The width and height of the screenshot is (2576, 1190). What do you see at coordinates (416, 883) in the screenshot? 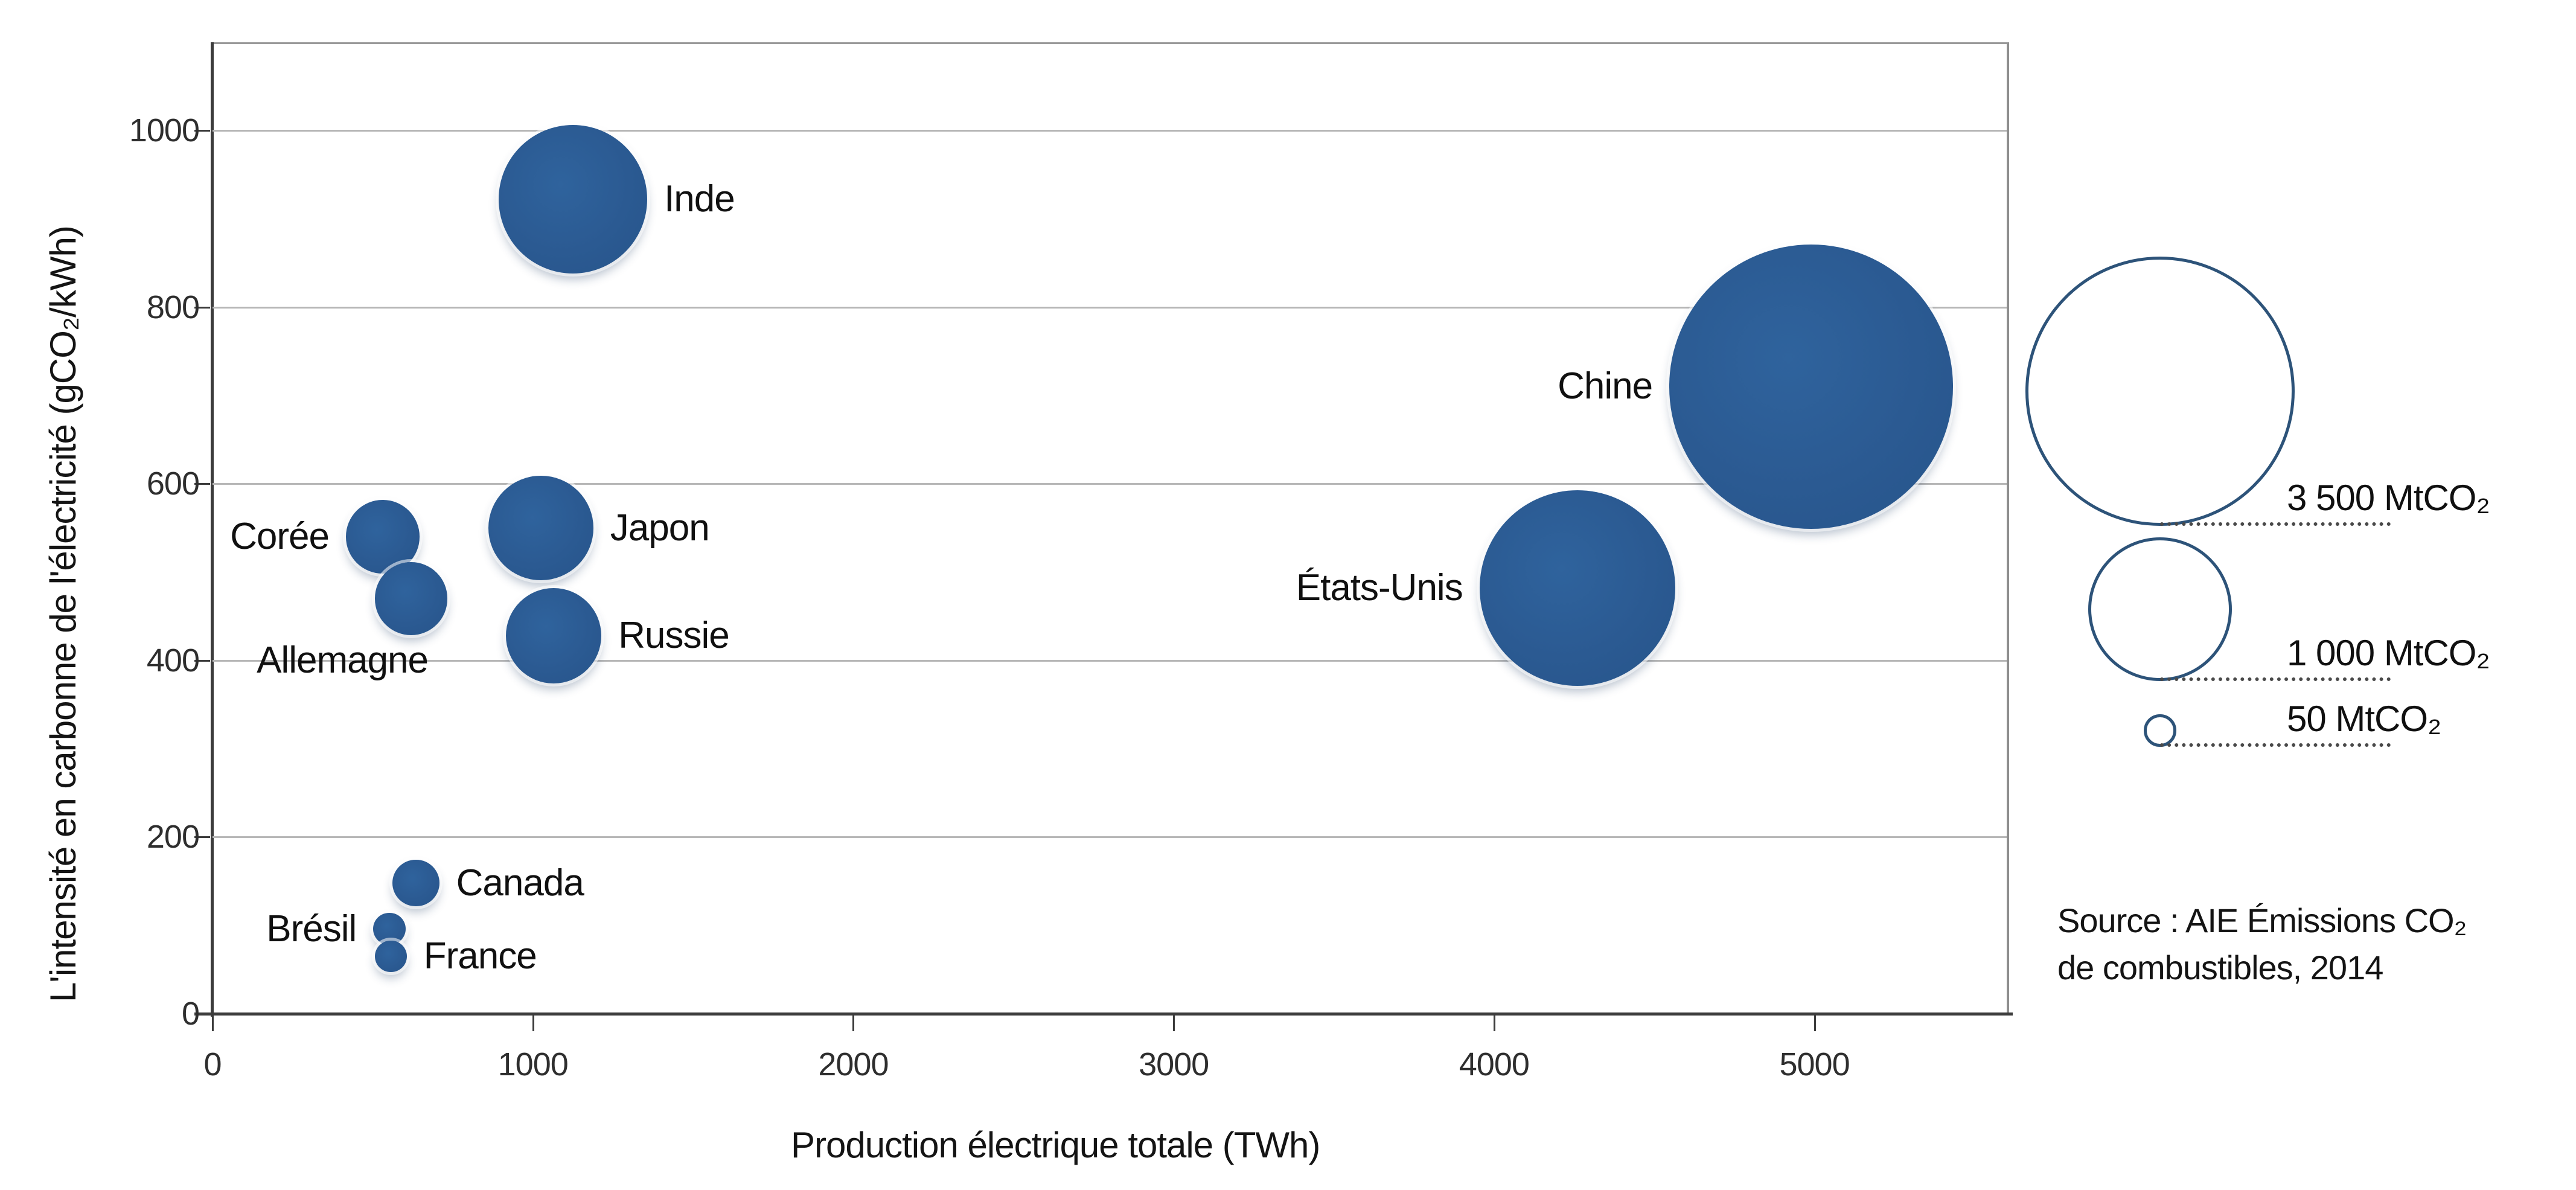
I see `bubble-canada` at bounding box center [416, 883].